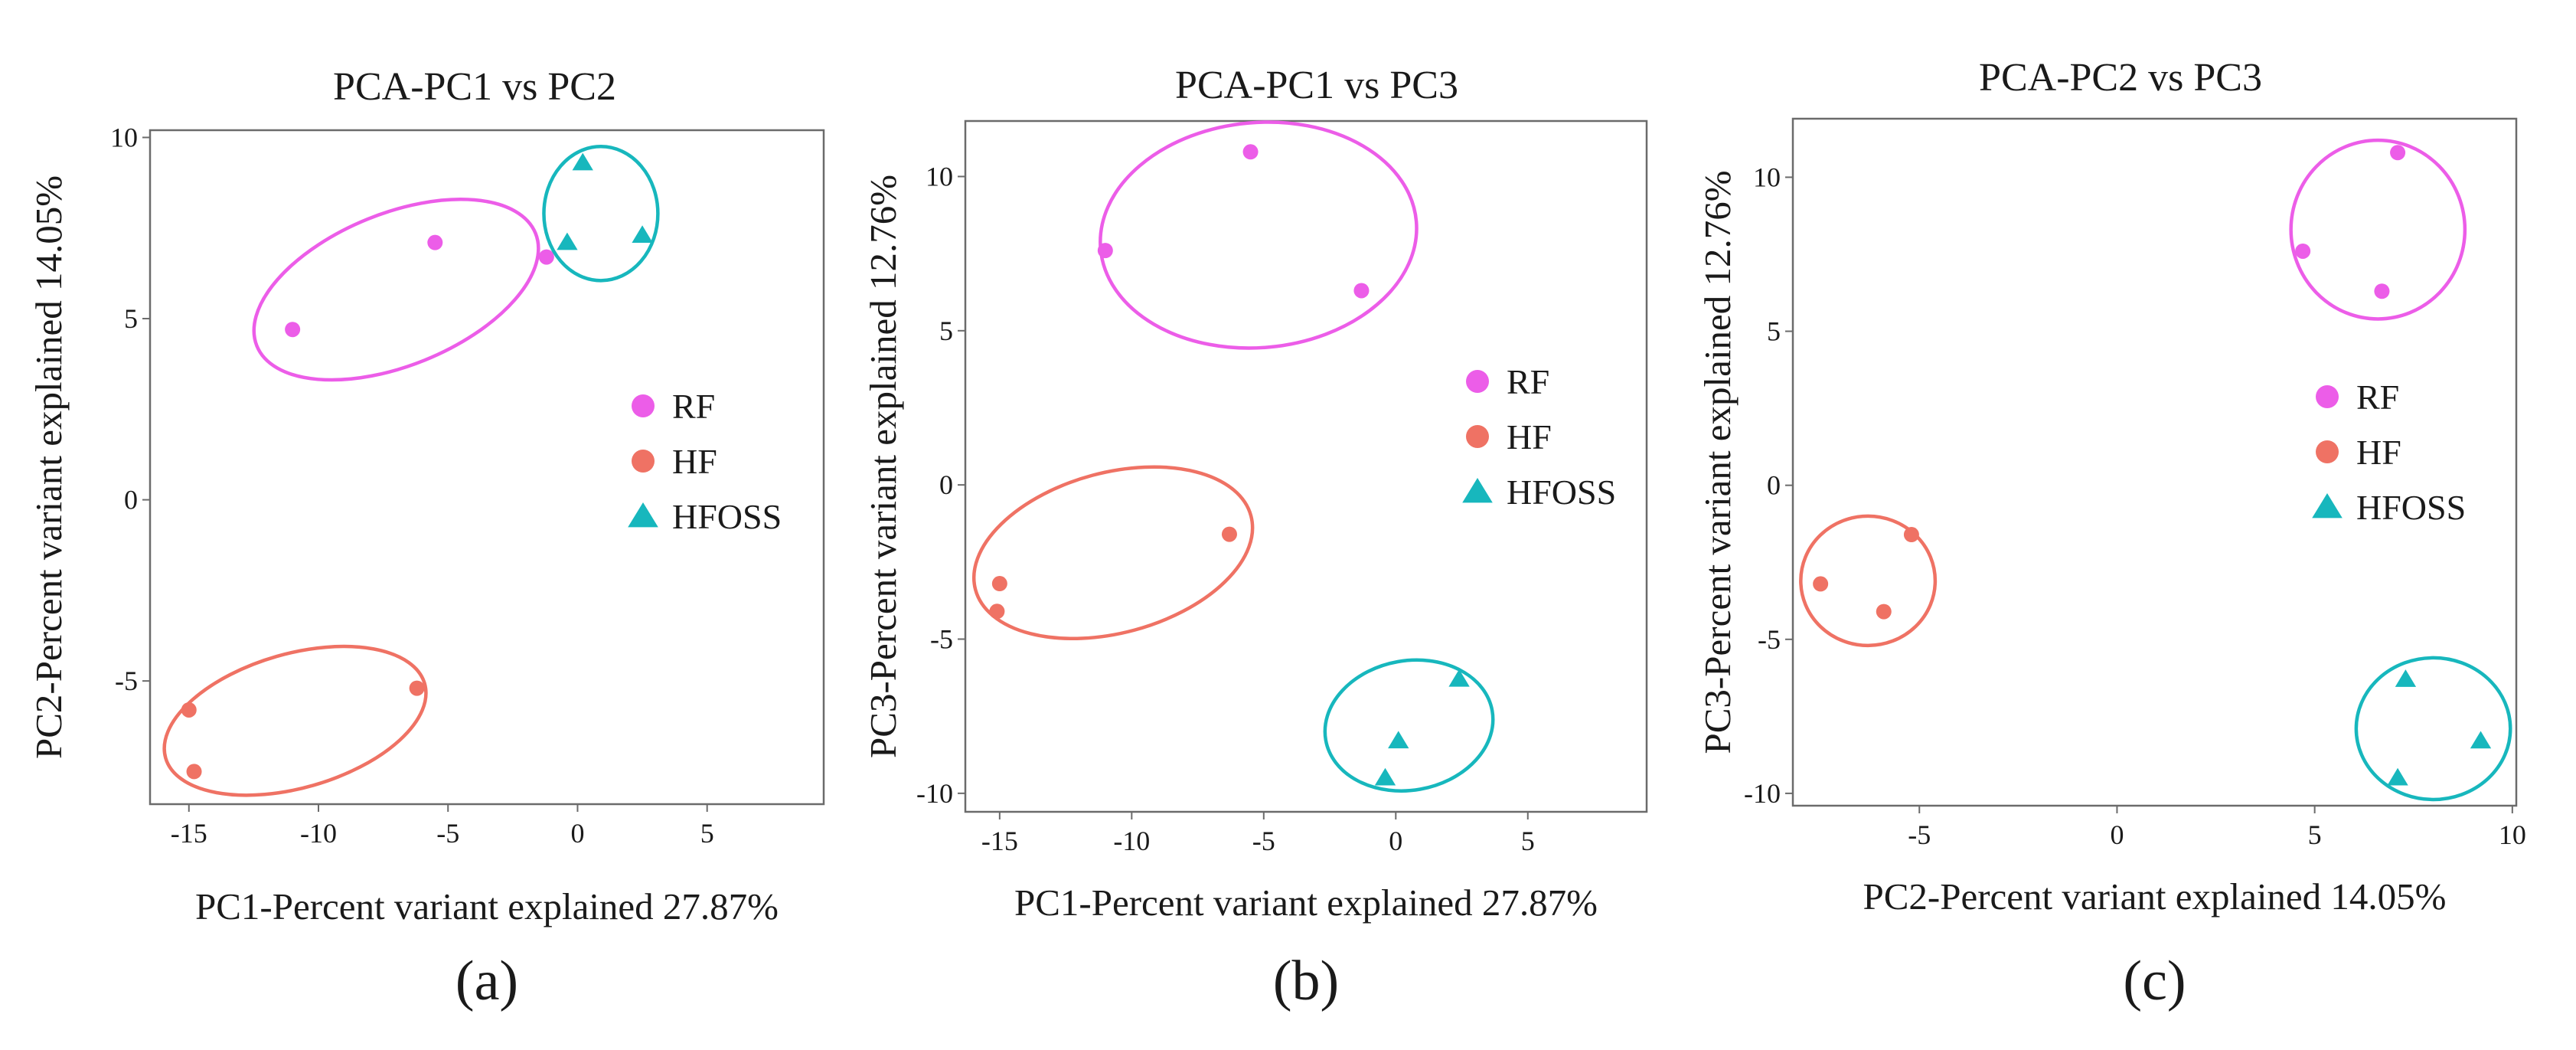  I want to click on panel-caption: (c), so click(2154, 981).